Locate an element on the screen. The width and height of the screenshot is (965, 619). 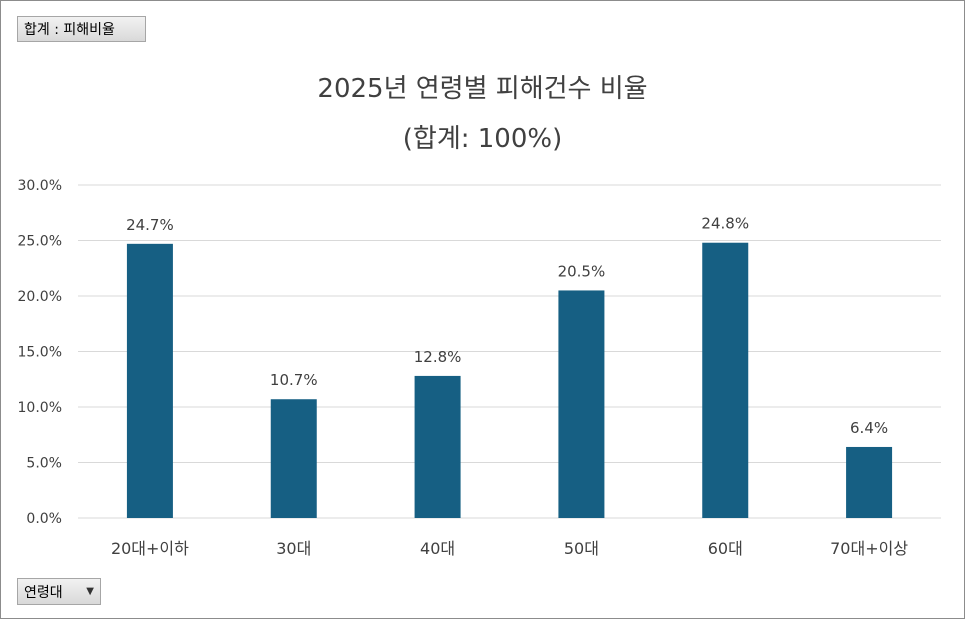
axis-field-button: 연령대 ▼ is located at coordinates (59, 591).